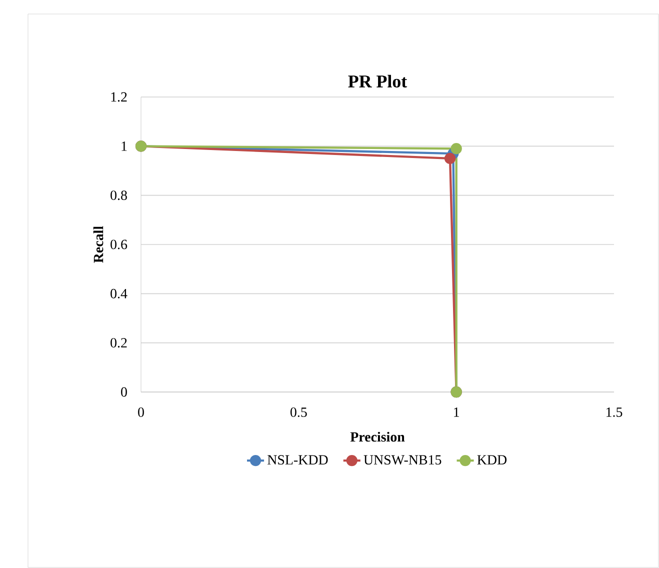 This screenshot has height=568, width=659. Describe the element at coordinates (141, 412) in the screenshot. I see `x-tick-label: 0` at that location.